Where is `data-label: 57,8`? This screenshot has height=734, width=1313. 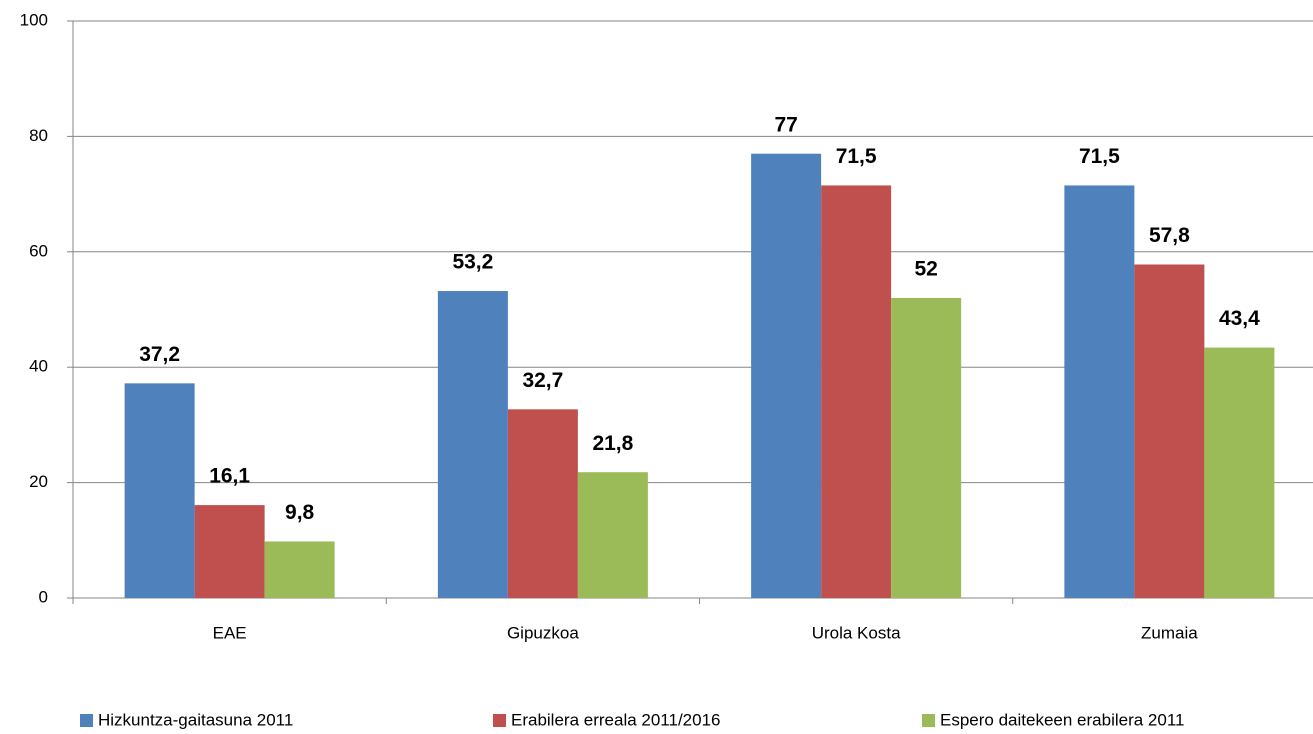 data-label: 57,8 is located at coordinates (1169, 235).